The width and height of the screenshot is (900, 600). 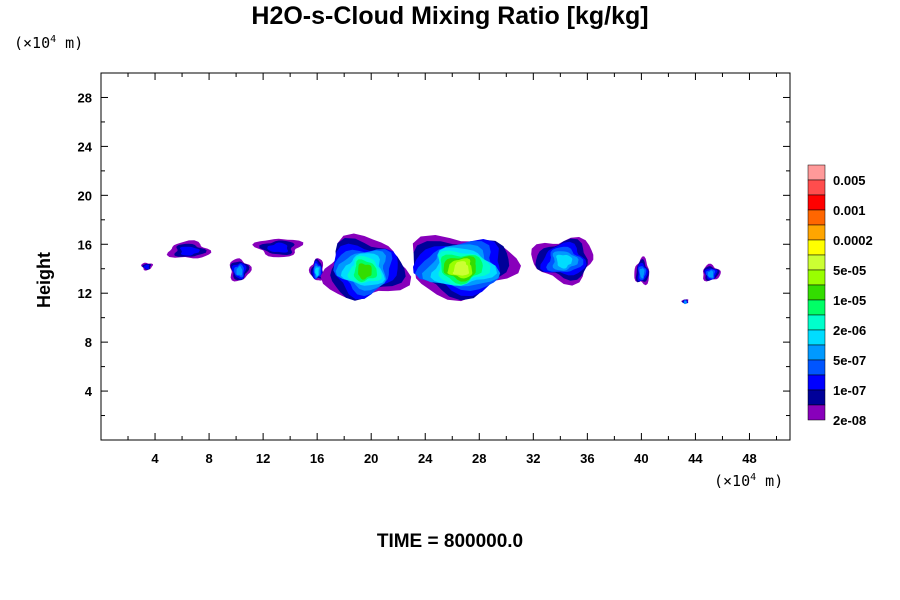 What do you see at coordinates (641, 458) in the screenshot?
I see `x-tick-label: 40` at bounding box center [641, 458].